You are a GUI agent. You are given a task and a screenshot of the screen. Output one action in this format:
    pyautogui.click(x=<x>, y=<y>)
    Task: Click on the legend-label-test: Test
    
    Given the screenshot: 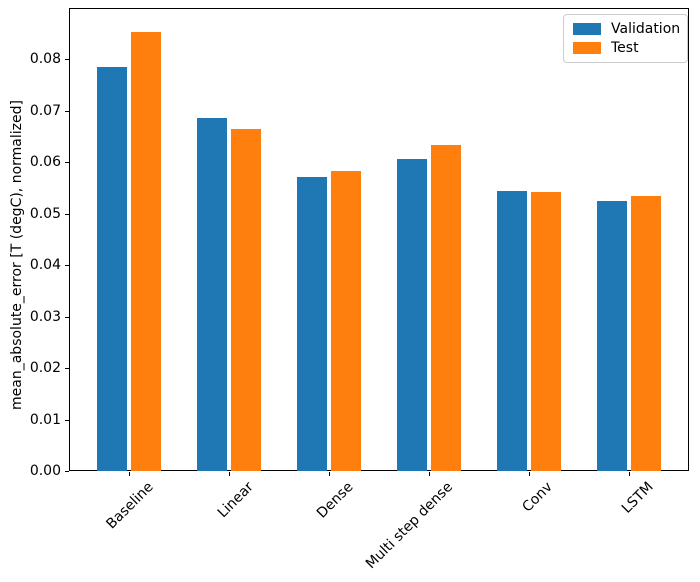 What is the action you would take?
    pyautogui.click(x=625, y=48)
    